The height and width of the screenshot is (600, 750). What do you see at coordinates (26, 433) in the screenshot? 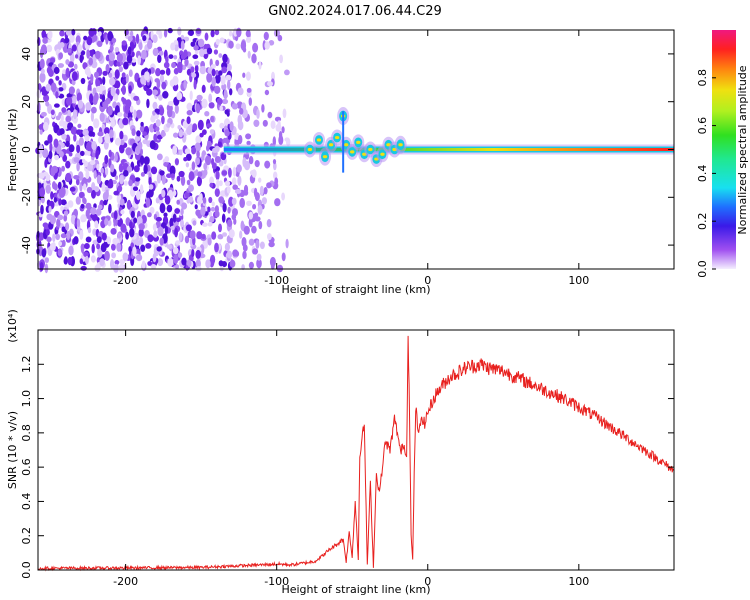
I see `snr-y-tick-label: 0.8` at bounding box center [26, 433].